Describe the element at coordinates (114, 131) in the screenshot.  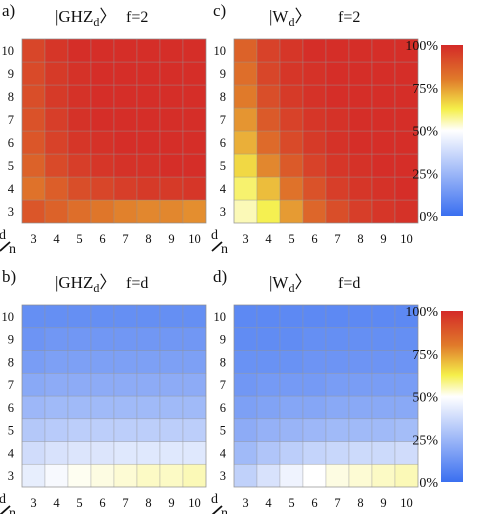
I see `heatmap-frame` at that location.